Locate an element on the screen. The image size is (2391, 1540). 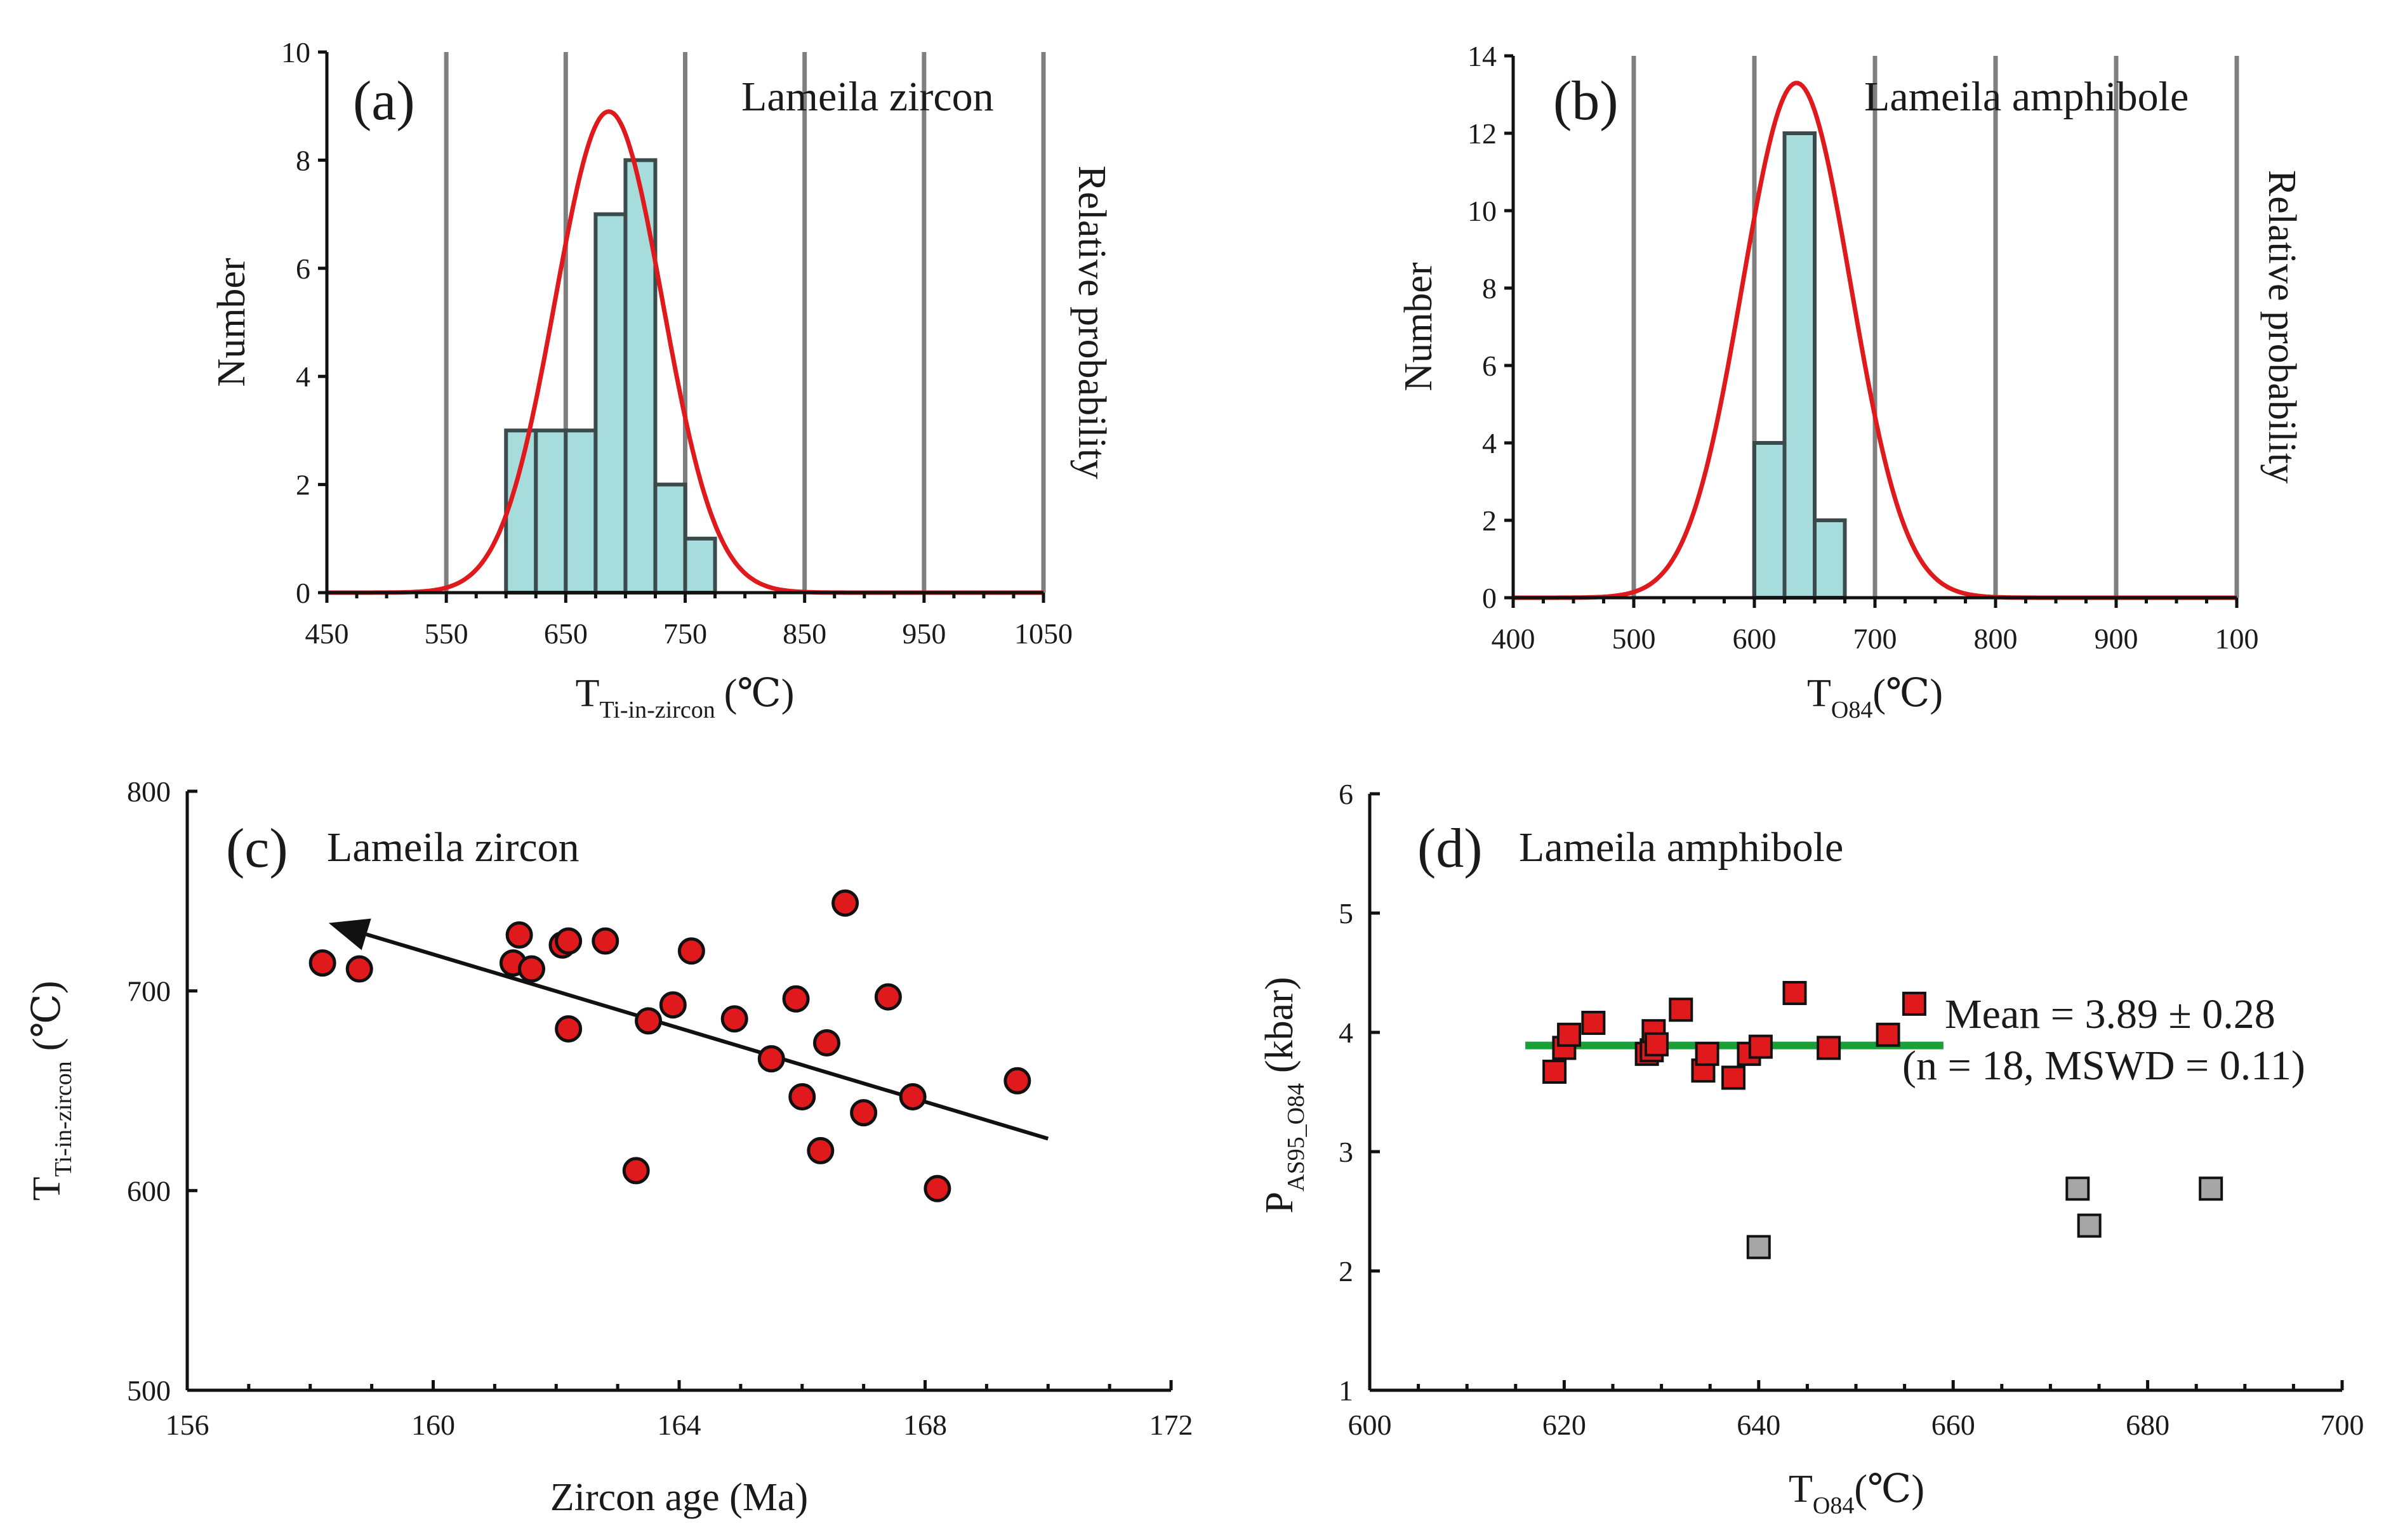
panel-a-x-label-sub: Ti-in-zircon is located at coordinates (657, 710).